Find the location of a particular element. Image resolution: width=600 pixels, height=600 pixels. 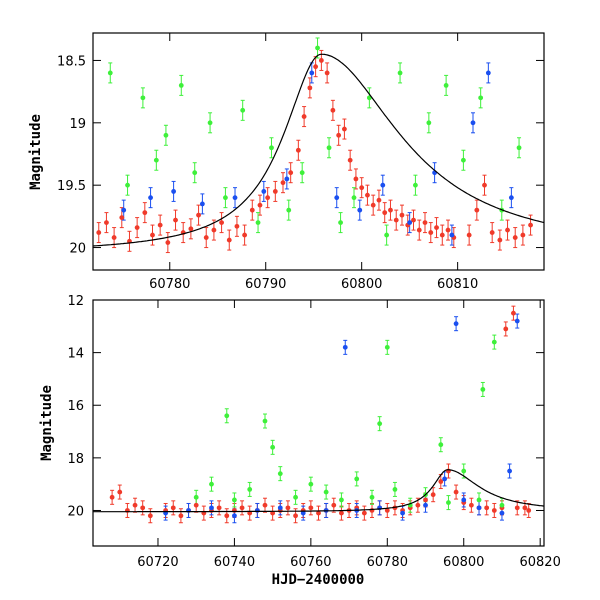

bottom-y-tick-label: 14 is located at coordinates (75, 354).